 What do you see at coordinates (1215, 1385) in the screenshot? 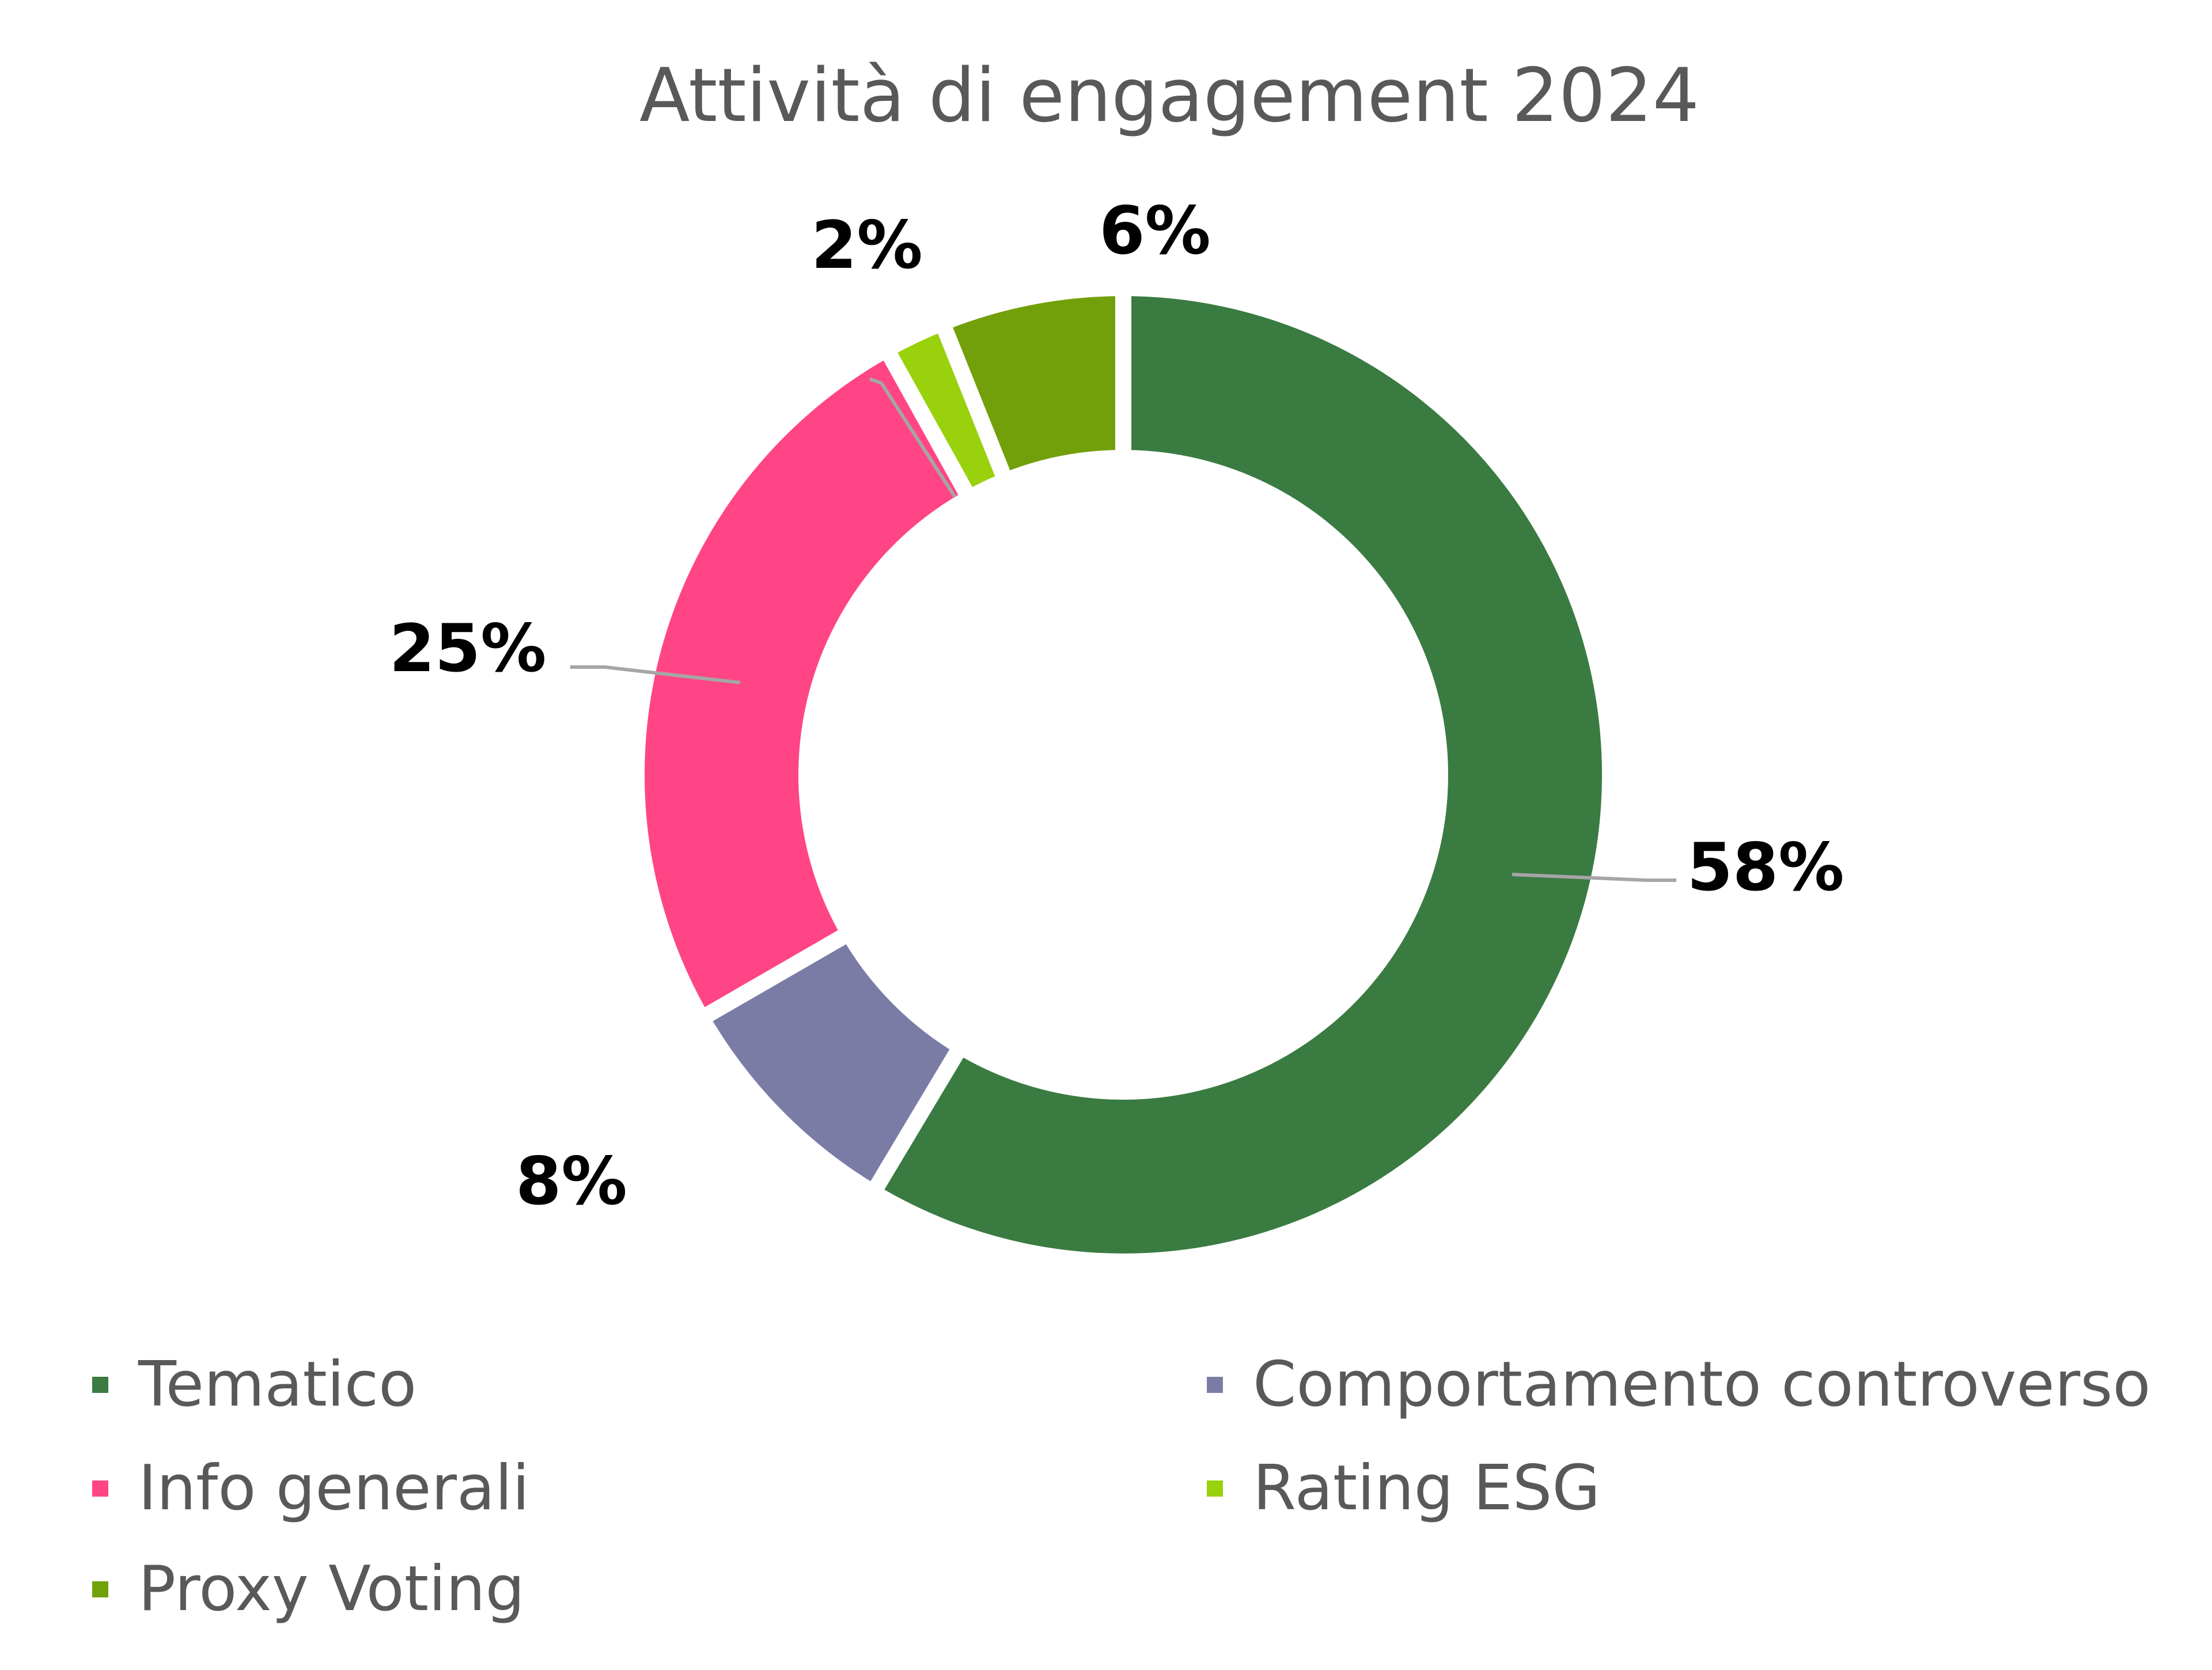
I see `legend-swatch-comportamento-controverso` at bounding box center [1215, 1385].